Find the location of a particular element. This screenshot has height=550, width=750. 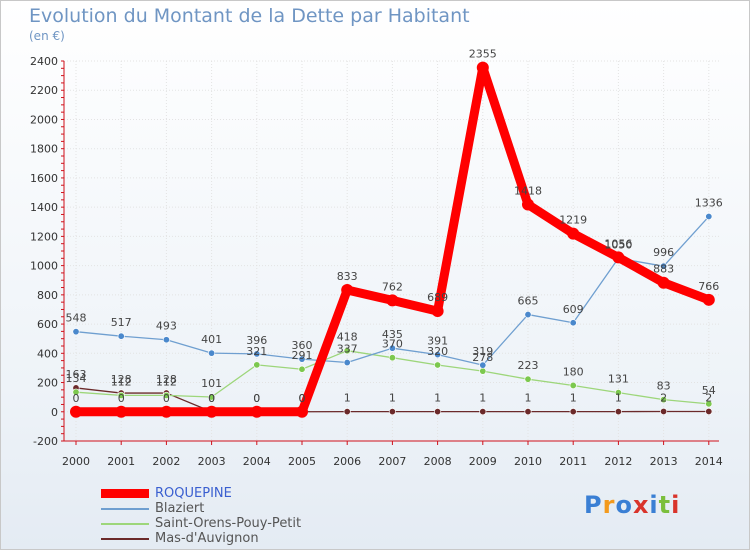

data-label-blaziert: 609 is located at coordinates (573, 309).